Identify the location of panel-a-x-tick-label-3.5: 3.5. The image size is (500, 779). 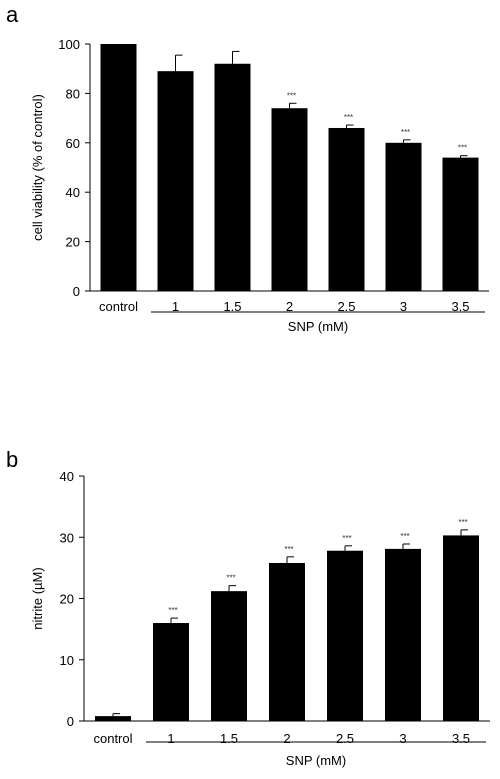
(460, 306).